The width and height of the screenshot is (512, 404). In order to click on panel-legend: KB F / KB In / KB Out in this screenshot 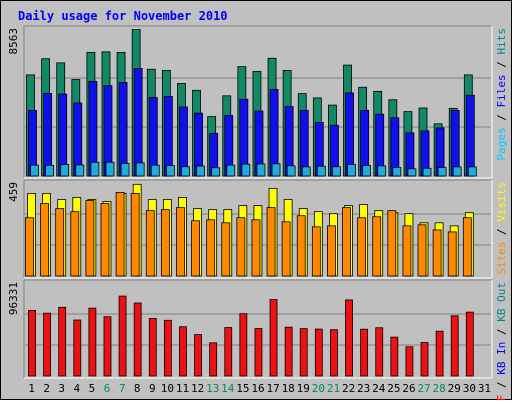, I will do `click(501, 341)`.